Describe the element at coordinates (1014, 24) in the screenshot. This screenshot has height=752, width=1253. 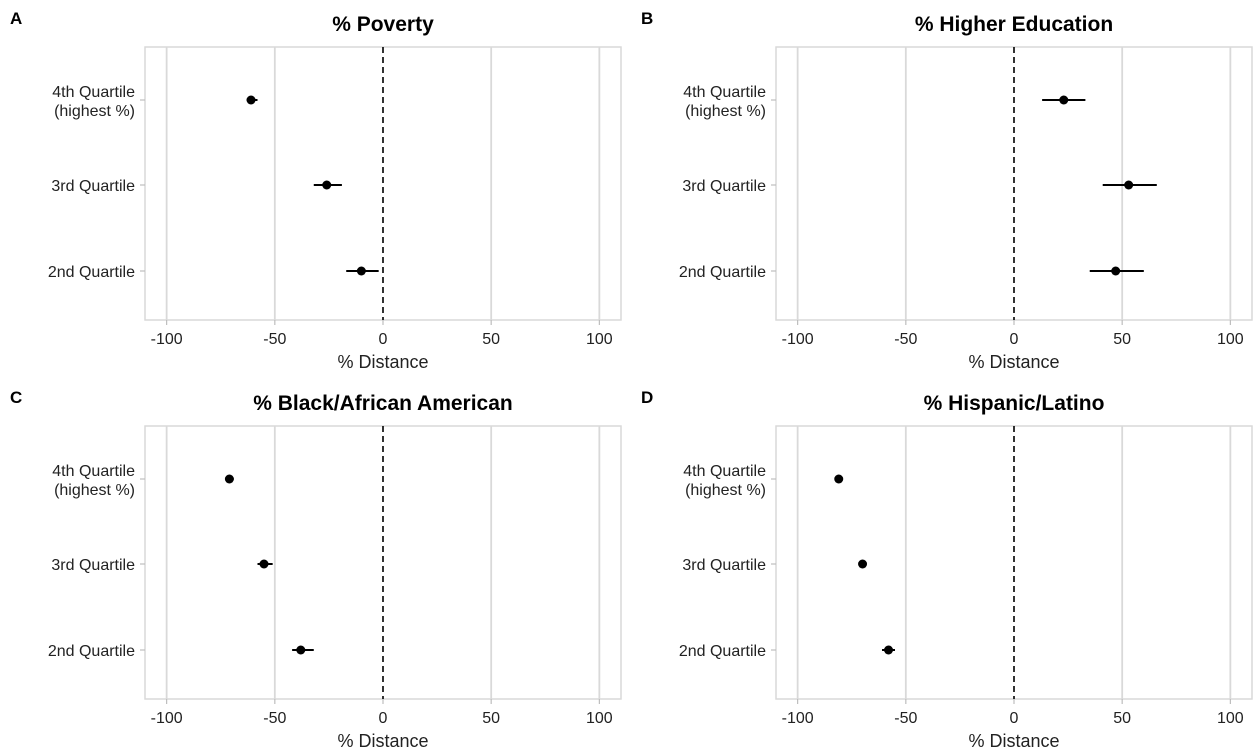
I see `panel-title: % Higher Education` at that location.